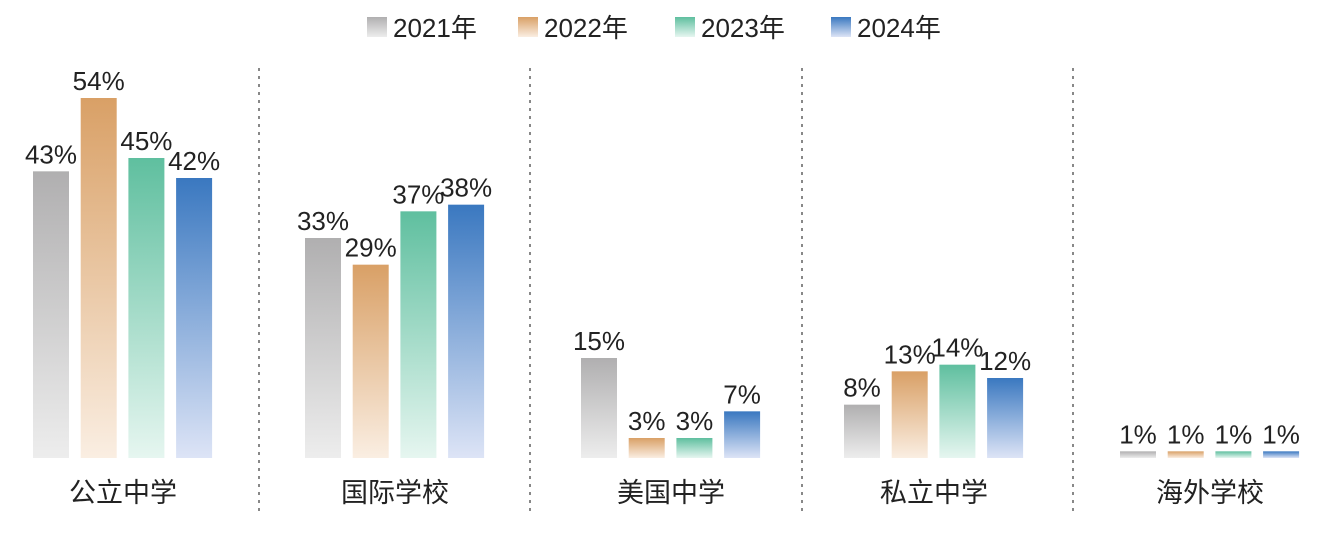 This screenshot has height=535, width=1319. What do you see at coordinates (323, 221) in the screenshot?
I see `data-label: 33%` at bounding box center [323, 221].